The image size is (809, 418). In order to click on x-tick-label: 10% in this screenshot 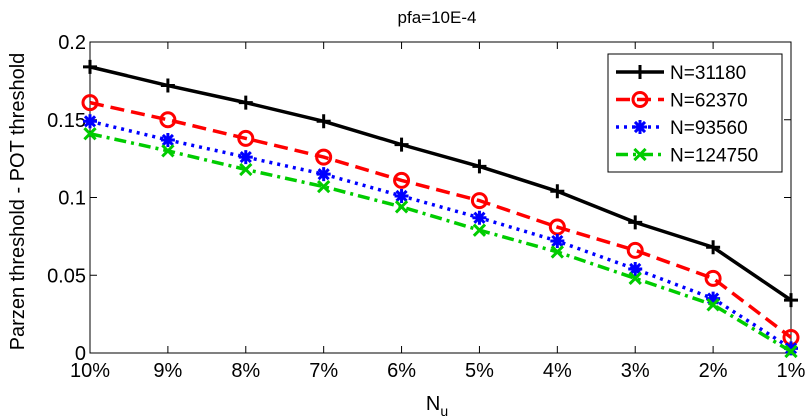, I will do `click(90, 371)`.